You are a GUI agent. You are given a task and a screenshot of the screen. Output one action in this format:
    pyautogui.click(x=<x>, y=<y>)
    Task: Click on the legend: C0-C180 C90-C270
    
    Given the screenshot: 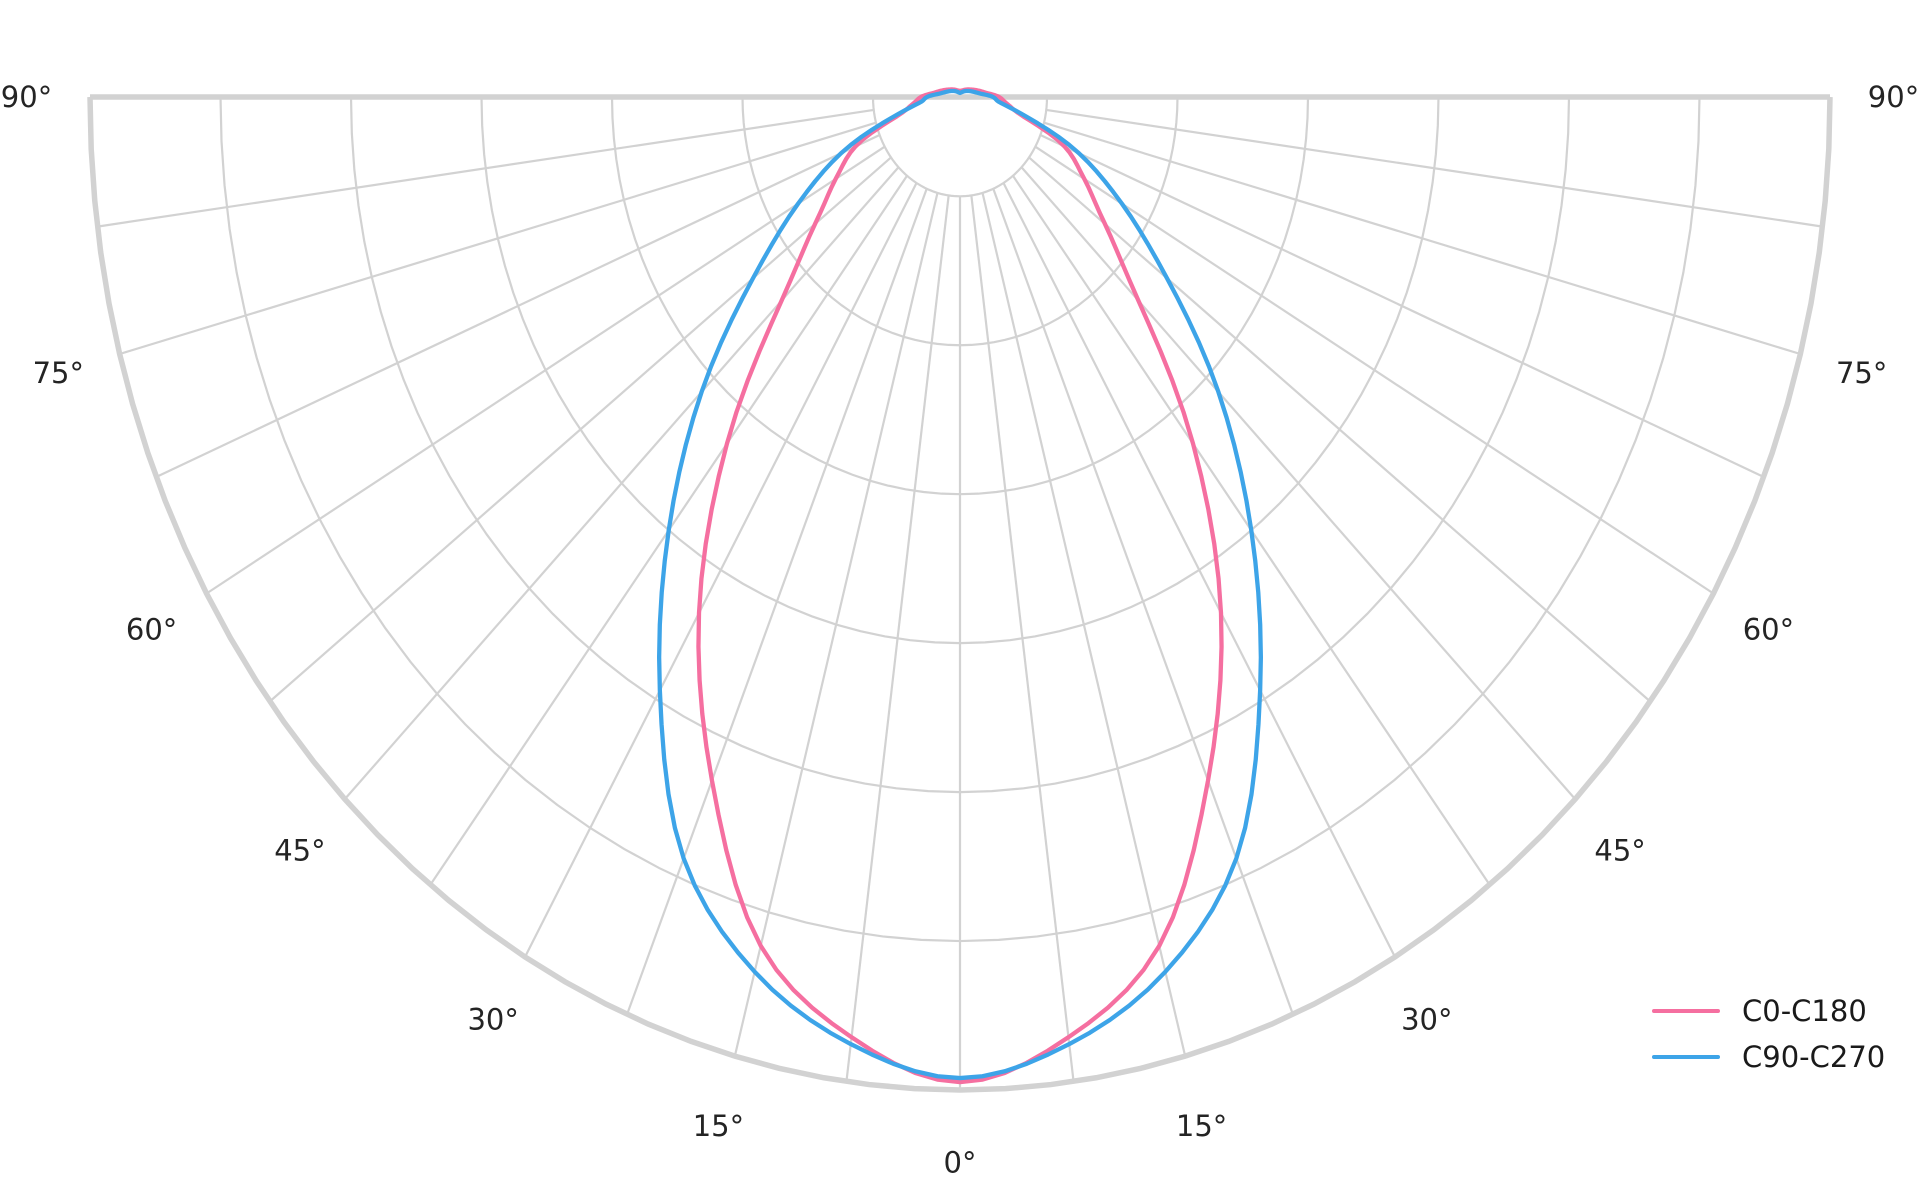 What is the action you would take?
    pyautogui.click(x=1768, y=1034)
    